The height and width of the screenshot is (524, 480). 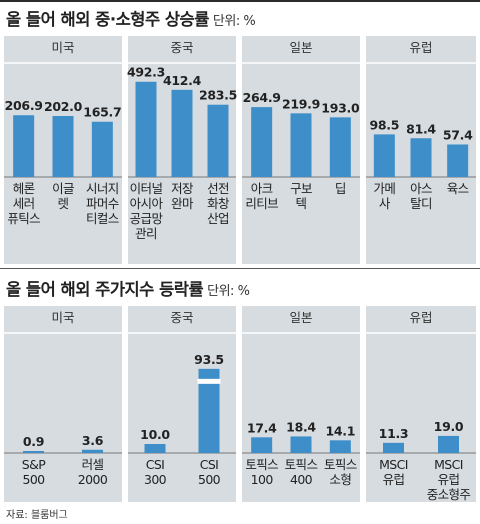 What do you see at coordinates (240, 1) in the screenshot?
I see `top-rule` at bounding box center [240, 1].